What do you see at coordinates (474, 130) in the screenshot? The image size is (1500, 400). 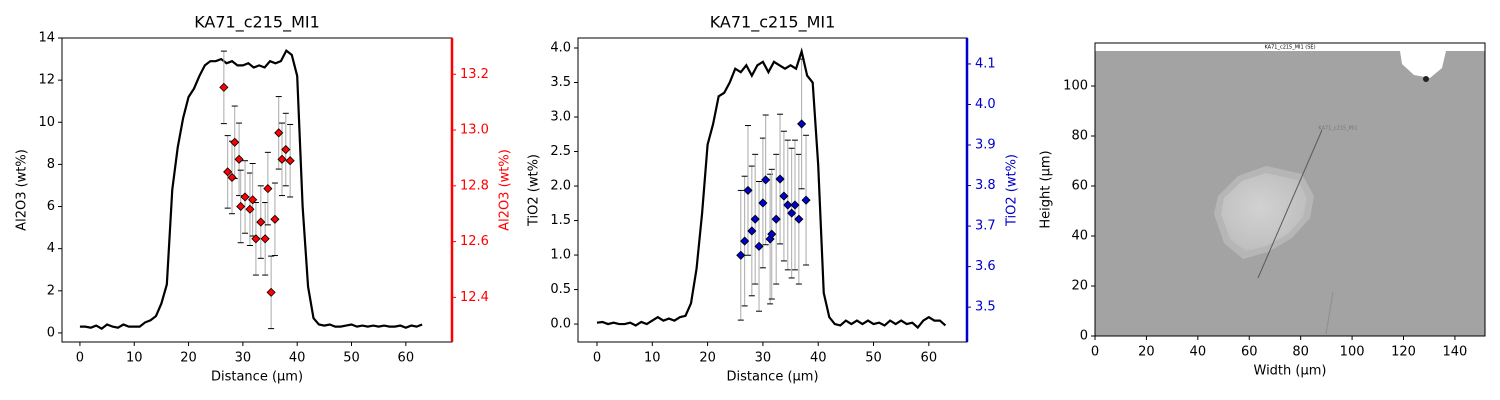 I see `y2-tick-label: 13.0` at bounding box center [474, 130].